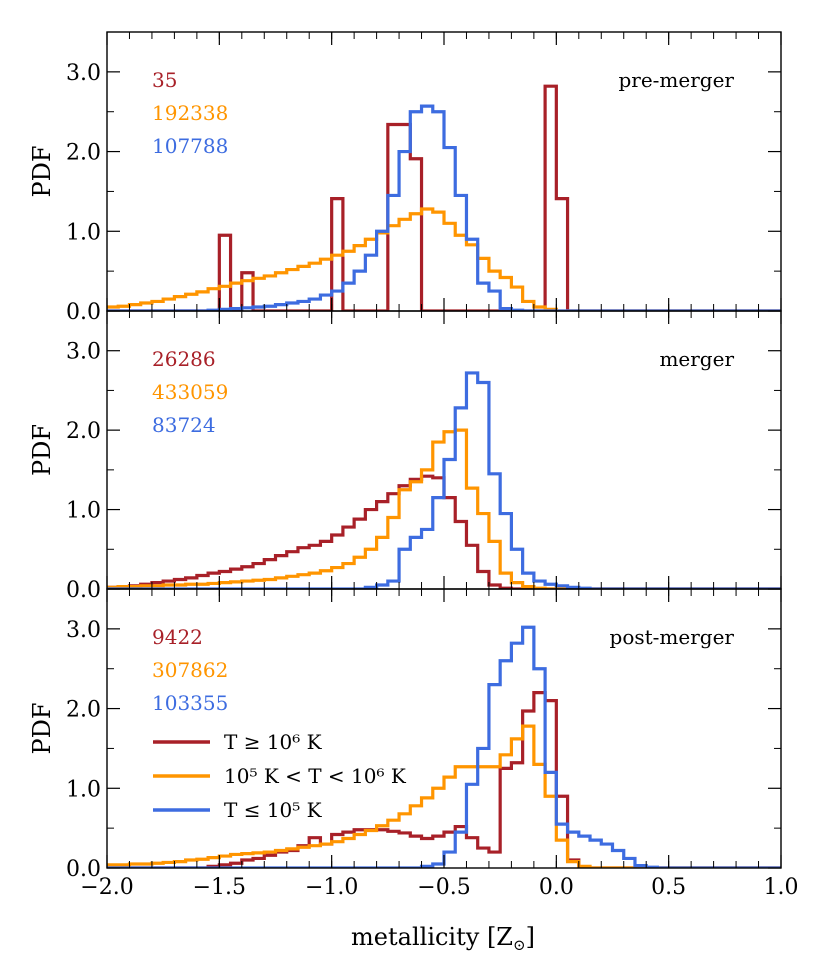 The width and height of the screenshot is (830, 974). What do you see at coordinates (331, 887) in the screenshot?
I see `x-tick-label: −1.0` at bounding box center [331, 887].